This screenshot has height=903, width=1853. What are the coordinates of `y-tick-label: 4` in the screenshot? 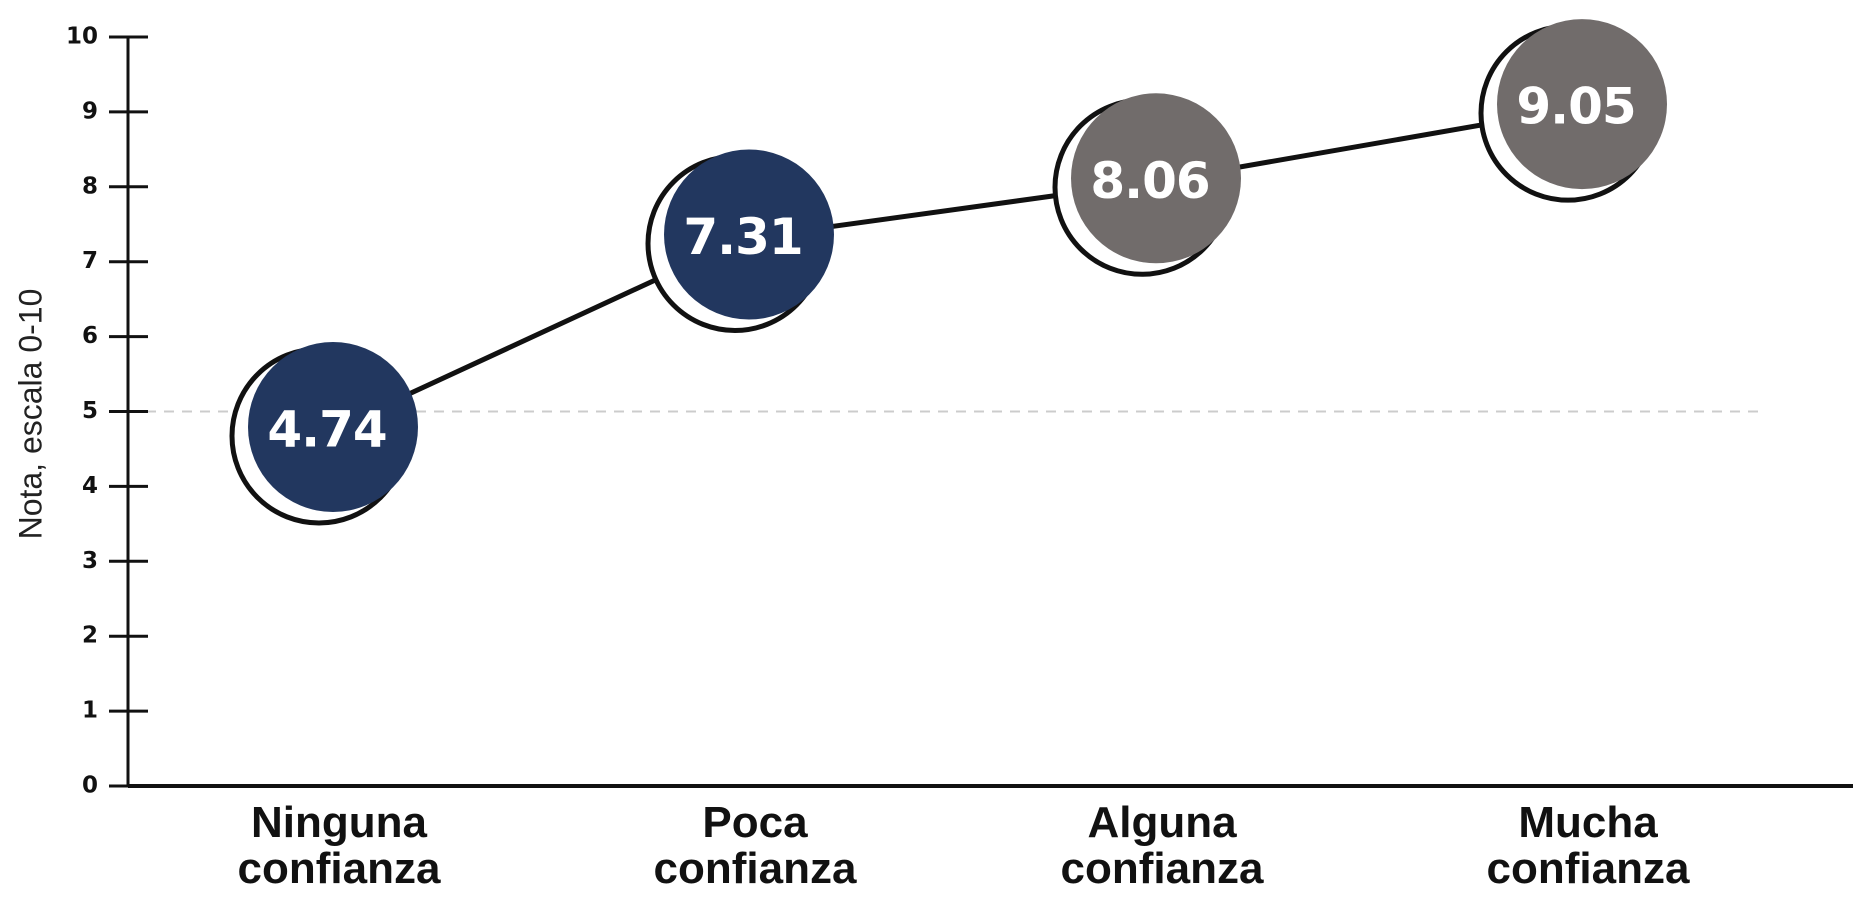 It's located at (90, 486).